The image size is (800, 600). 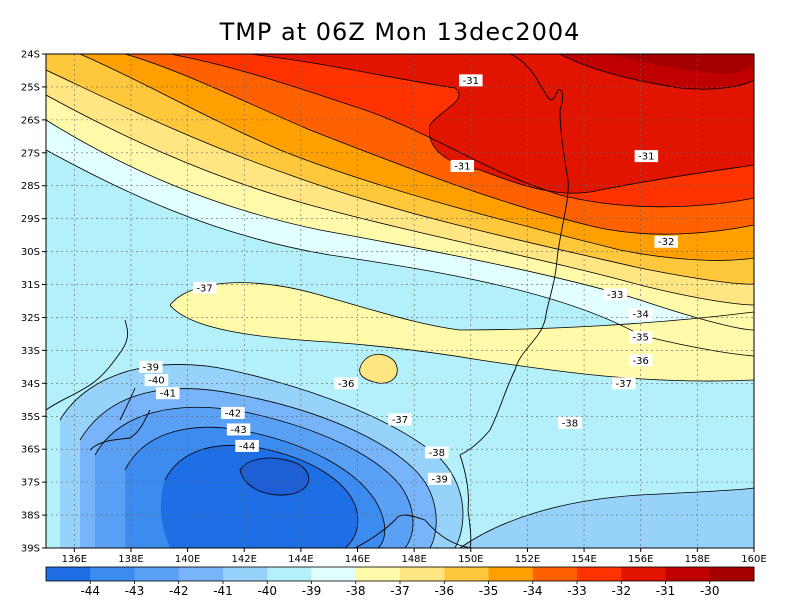 I want to click on contour-label-text: -34, so click(x=641, y=315).